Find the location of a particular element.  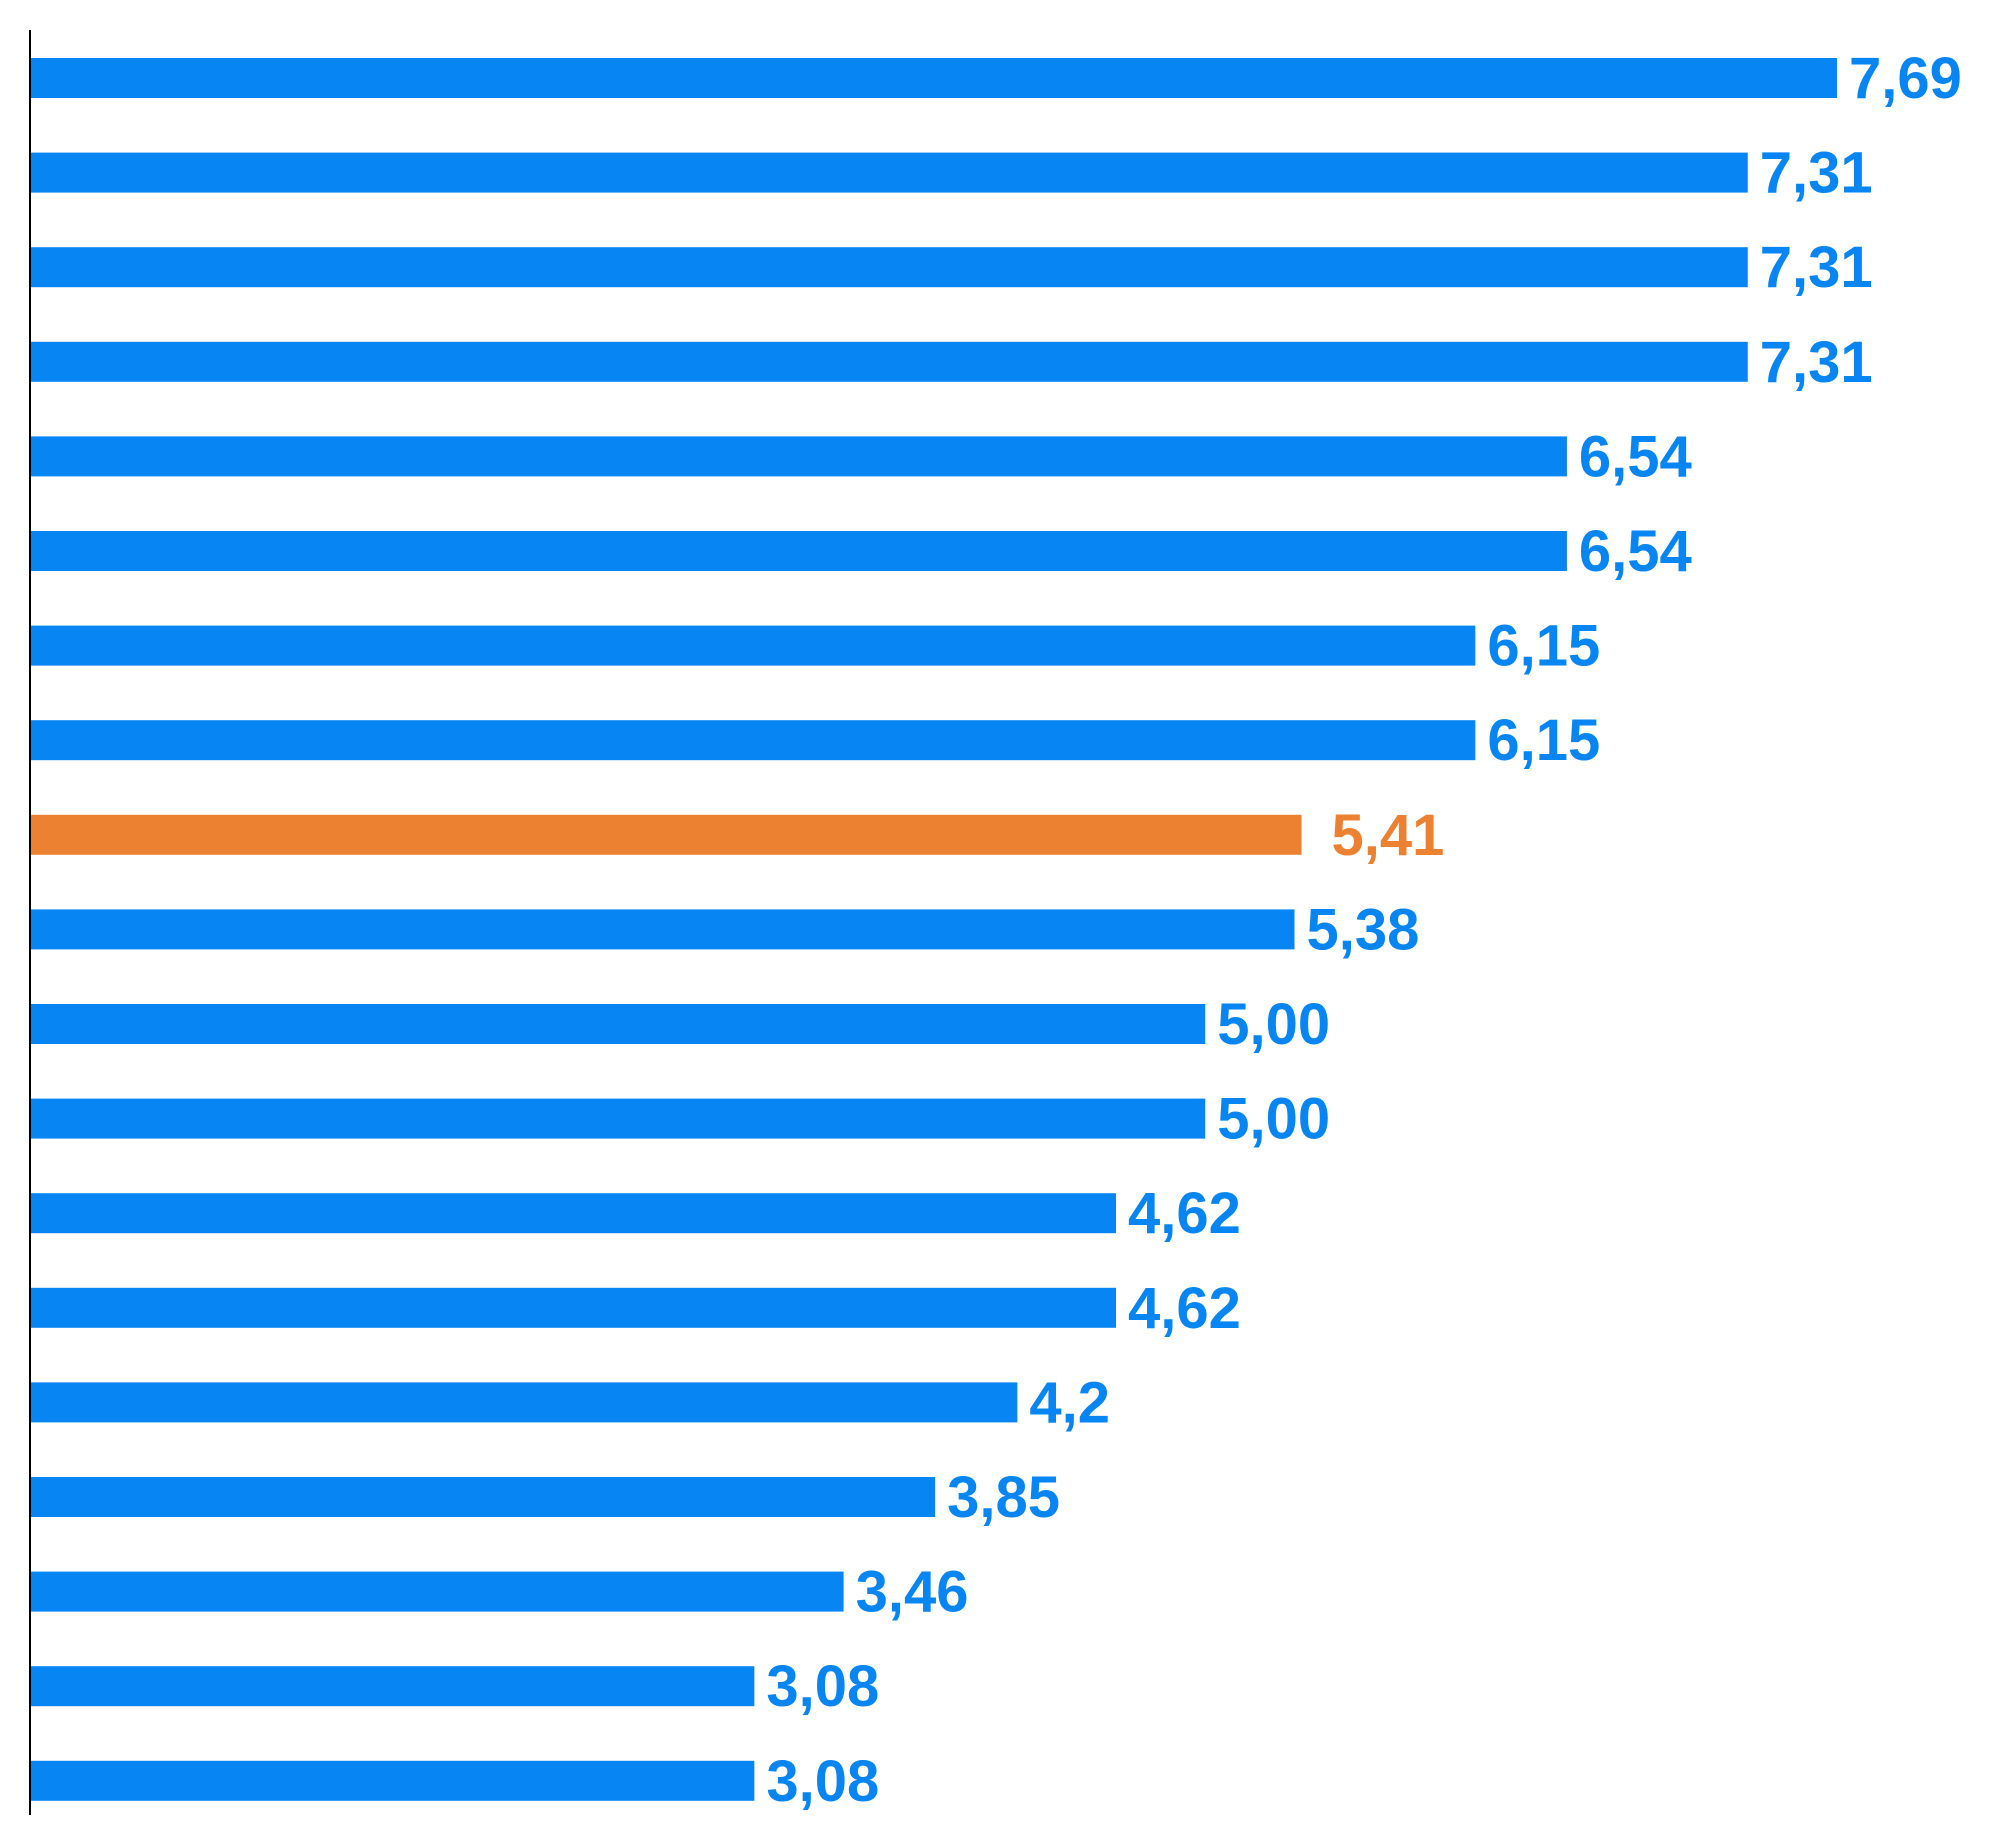

value-label-17: 3,46 is located at coordinates (912, 1592).